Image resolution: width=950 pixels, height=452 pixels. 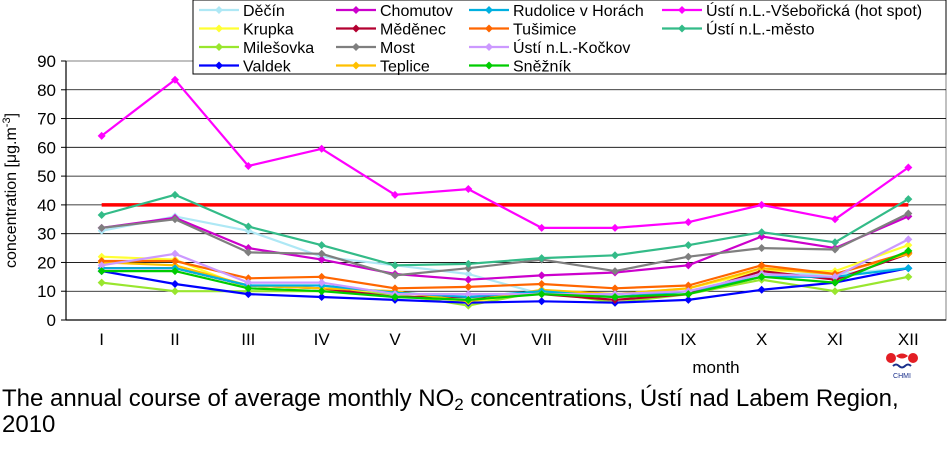 I want to click on x-tick-label: II, so click(x=174, y=339).